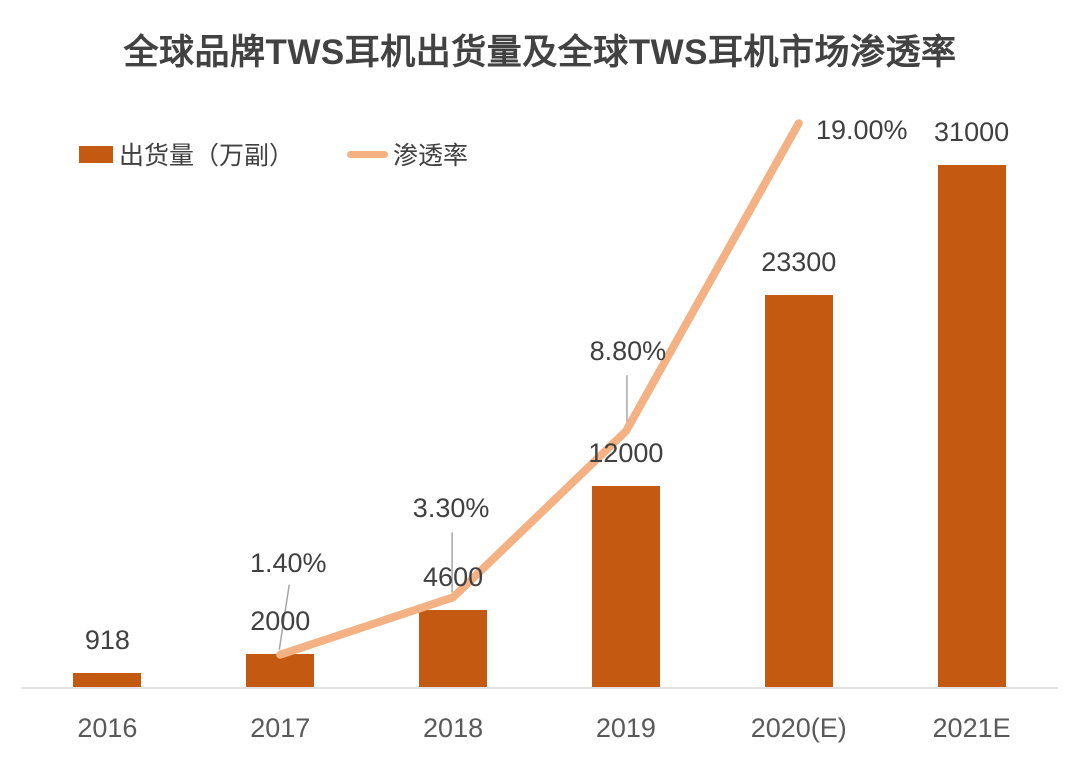 This screenshot has width=1080, height=770. What do you see at coordinates (451, 508) in the screenshot?
I see `penetration-value-label-2018: 3.30%` at bounding box center [451, 508].